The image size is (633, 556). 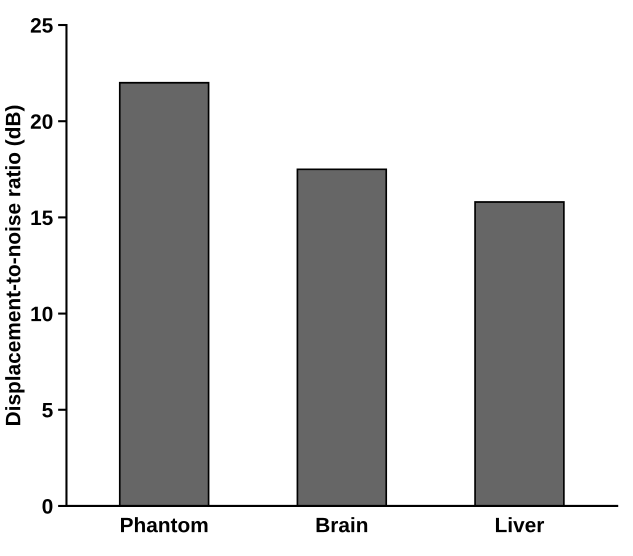 I want to click on x-tick-label: Brain, so click(x=342, y=524).